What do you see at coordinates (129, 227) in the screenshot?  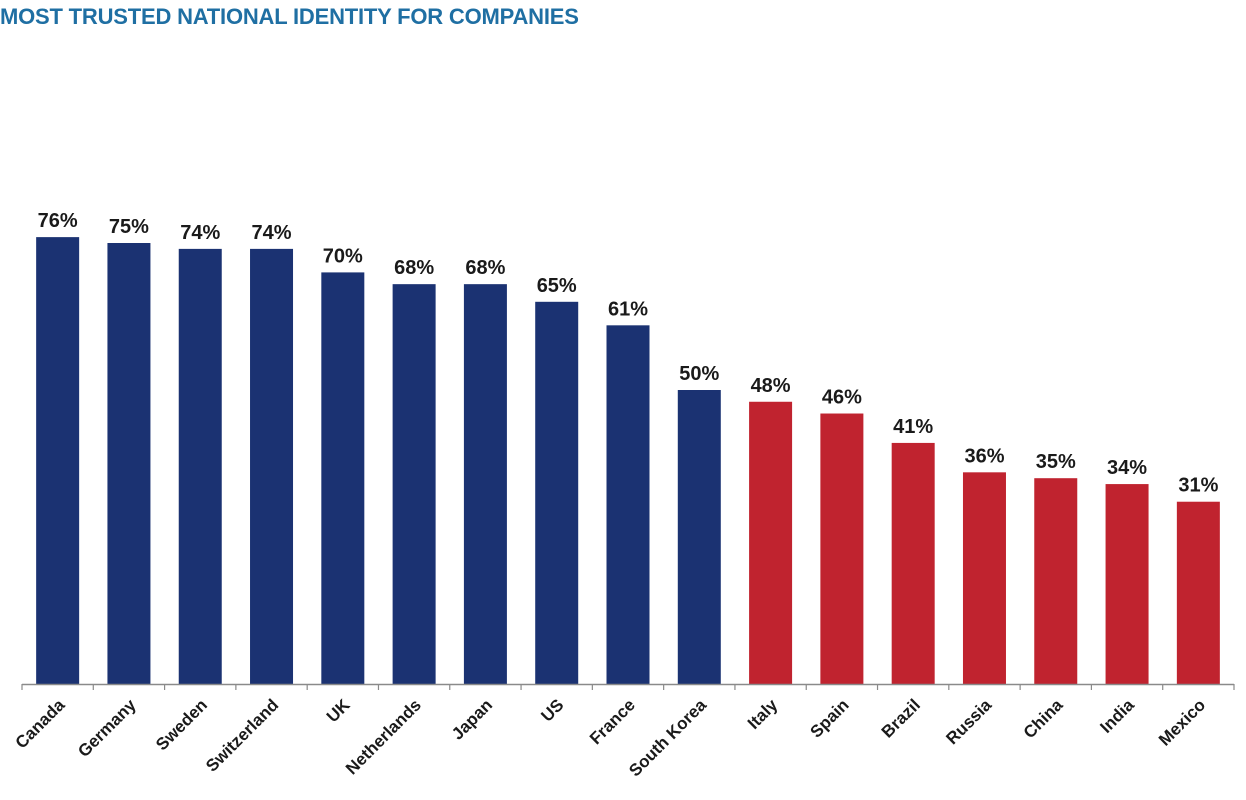 I see `data-label: 75%` at bounding box center [129, 227].